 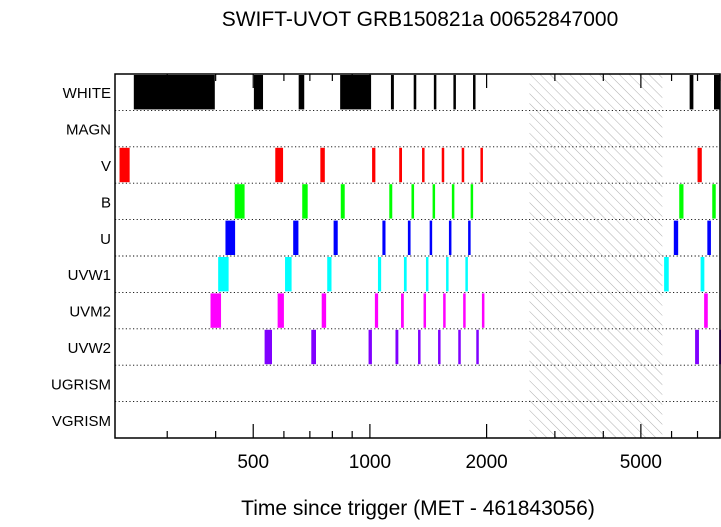 What do you see at coordinates (641, 462) in the screenshot?
I see `x-tick-label: 5000` at bounding box center [641, 462].